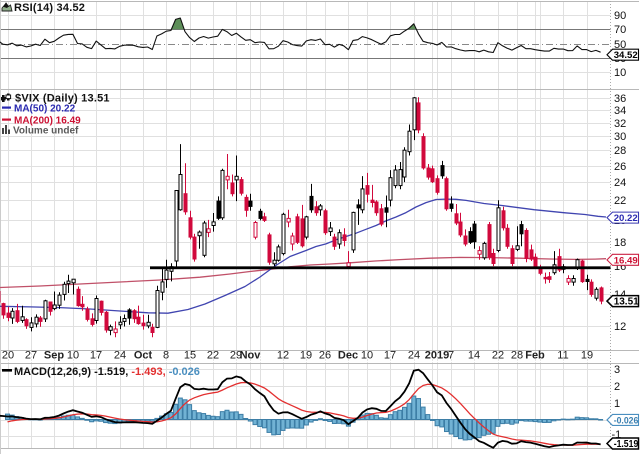 The width and height of the screenshot is (640, 459). Describe the element at coordinates (474, 356) in the screenshot. I see `svg-text: 14` at that location.